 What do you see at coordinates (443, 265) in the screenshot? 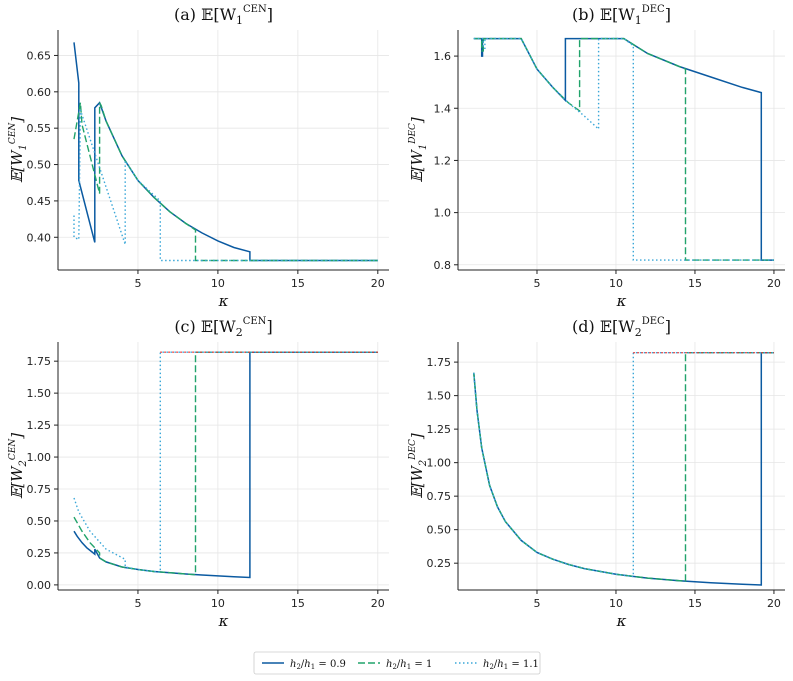
I see `y-tick-label: 0.8` at bounding box center [443, 265].